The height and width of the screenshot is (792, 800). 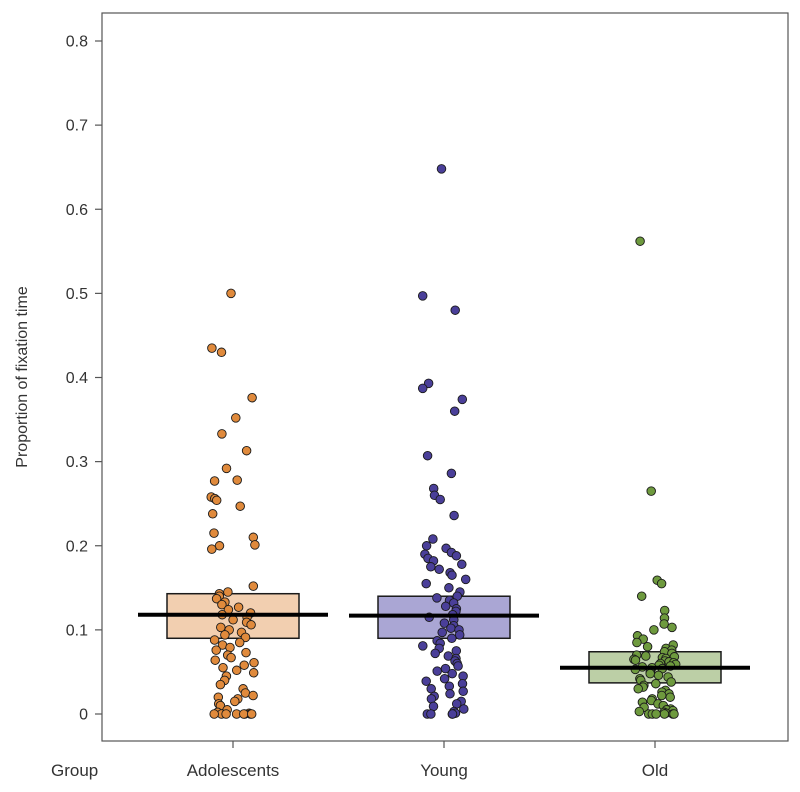 I want to click on y-tick-label: 0.1, so click(x=77, y=630).